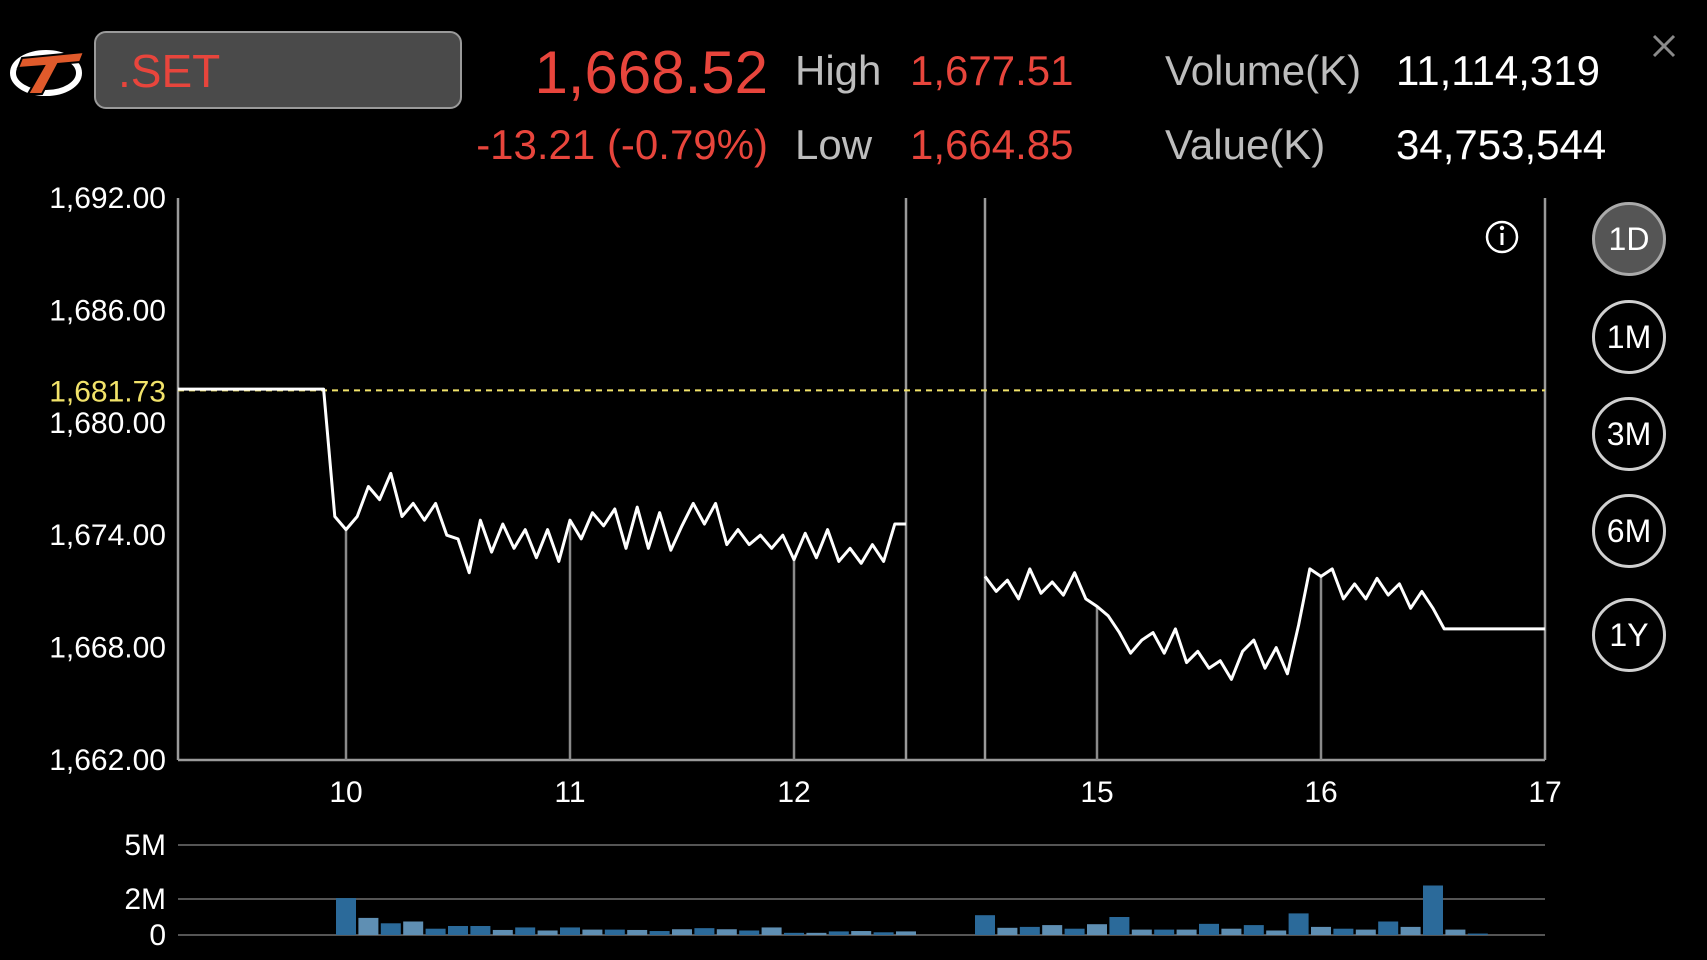  What do you see at coordinates (1629, 635) in the screenshot?
I see `period-button-1y: 1Y` at bounding box center [1629, 635].